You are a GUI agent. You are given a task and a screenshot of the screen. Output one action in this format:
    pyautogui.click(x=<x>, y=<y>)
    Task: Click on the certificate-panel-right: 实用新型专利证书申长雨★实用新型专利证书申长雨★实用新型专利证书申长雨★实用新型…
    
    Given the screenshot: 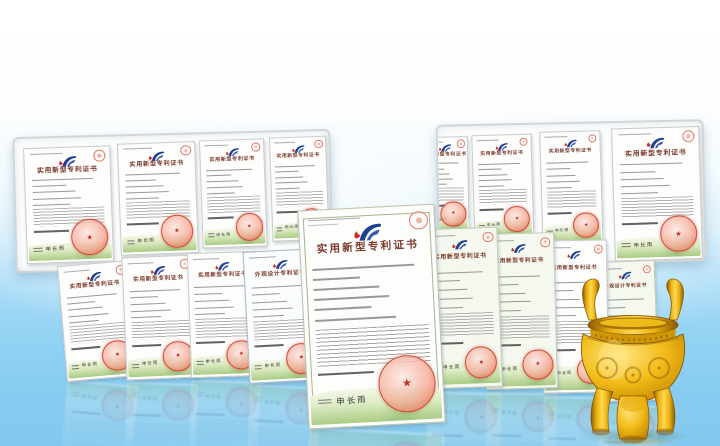 What is the action you would take?
    pyautogui.click(x=571, y=193)
    